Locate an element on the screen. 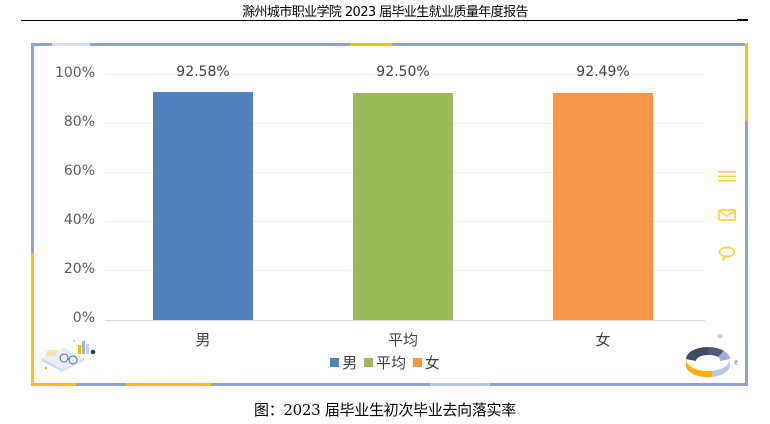  category-label-male: 男 is located at coordinates (203, 340).